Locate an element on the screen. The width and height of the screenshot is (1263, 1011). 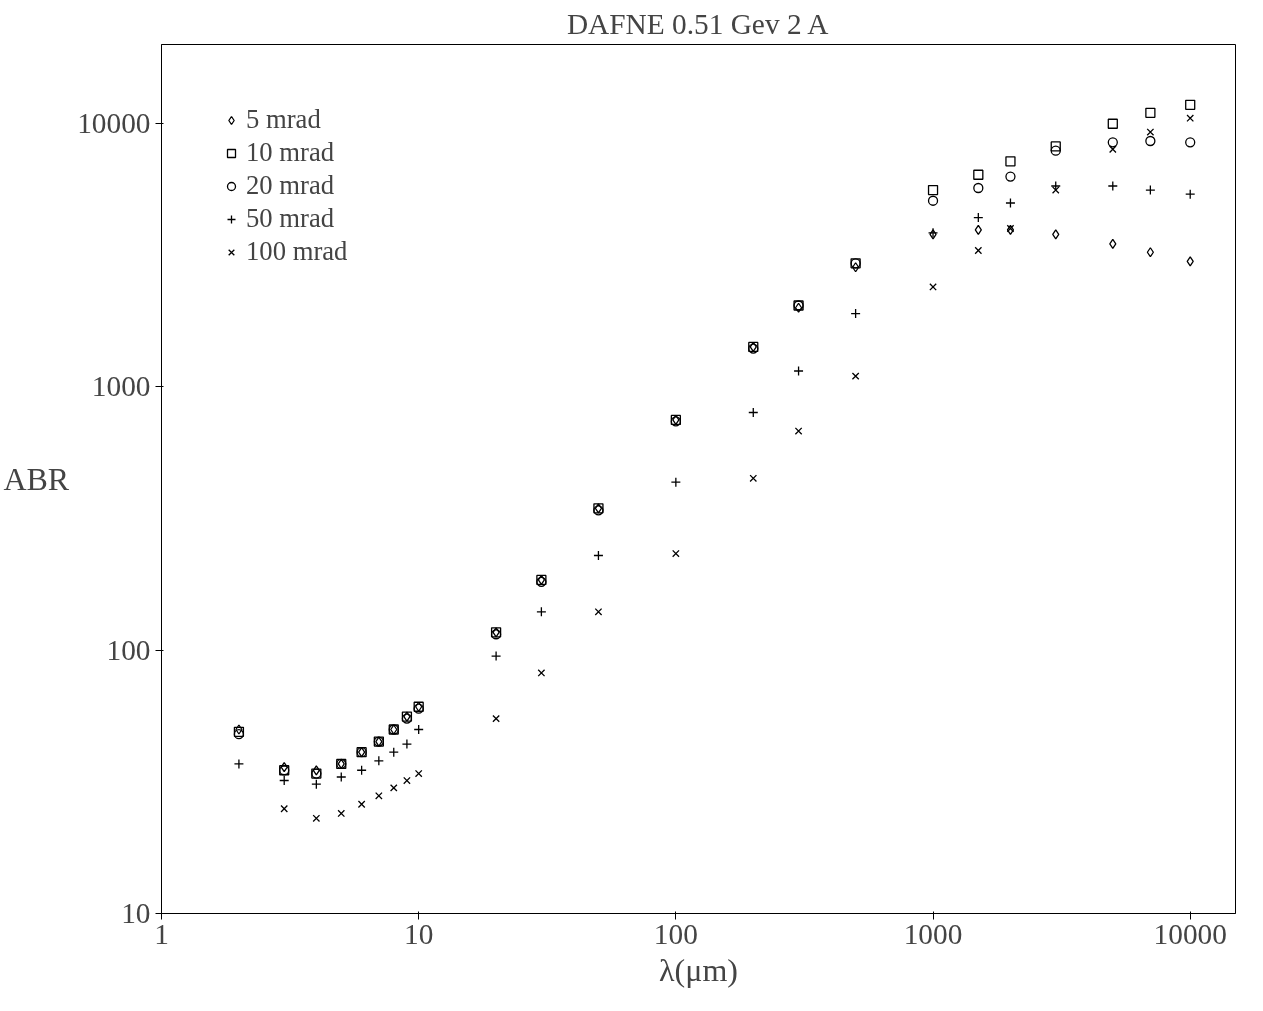
x-tick-label: 10 is located at coordinates (419, 933).